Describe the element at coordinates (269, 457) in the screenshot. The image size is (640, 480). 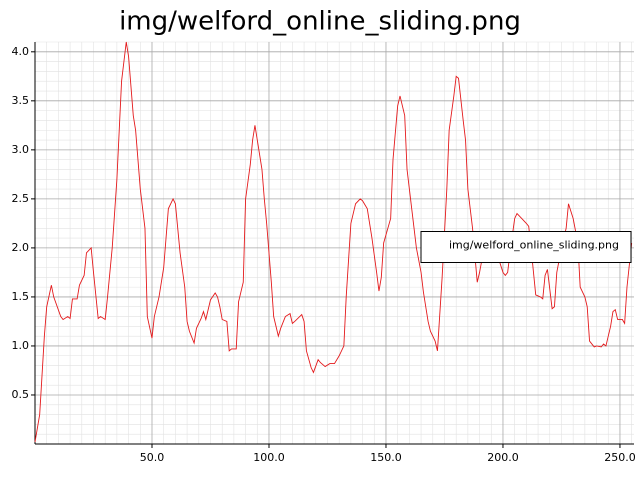
I see `x-tick-label: 100.0` at that location.